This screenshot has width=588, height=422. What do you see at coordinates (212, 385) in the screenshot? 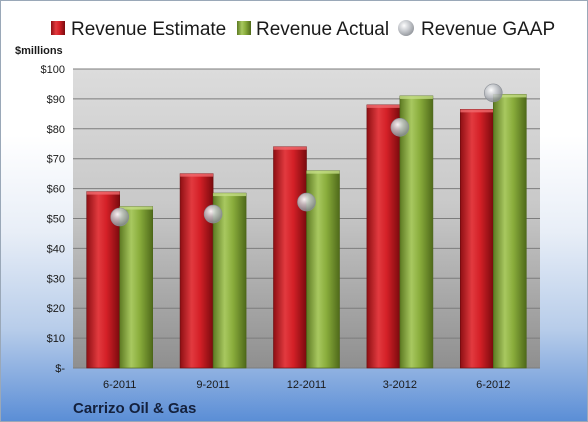
I see `x-tick-label: 9-2011` at bounding box center [212, 385].